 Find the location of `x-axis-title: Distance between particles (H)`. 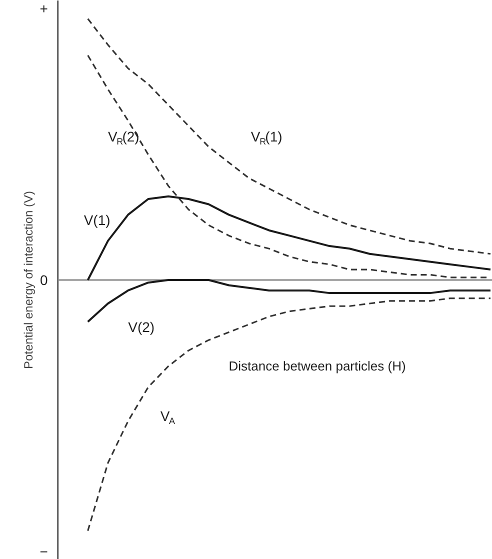

x-axis-title: Distance between particles (H) is located at coordinates (317, 366).